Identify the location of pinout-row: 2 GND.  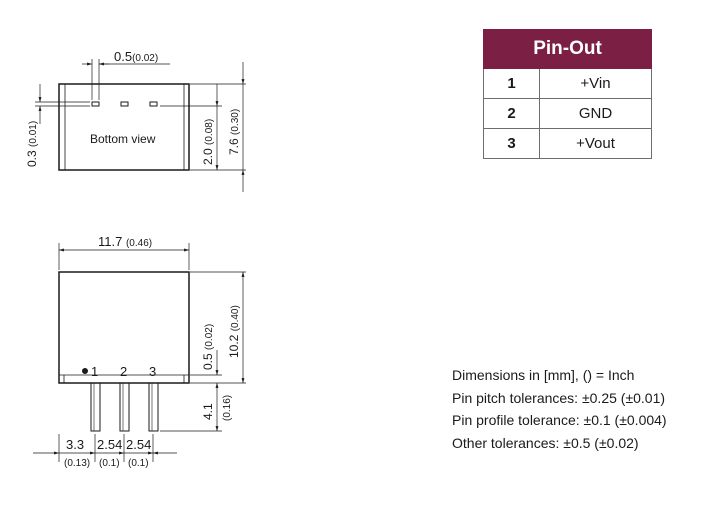
(567, 113).